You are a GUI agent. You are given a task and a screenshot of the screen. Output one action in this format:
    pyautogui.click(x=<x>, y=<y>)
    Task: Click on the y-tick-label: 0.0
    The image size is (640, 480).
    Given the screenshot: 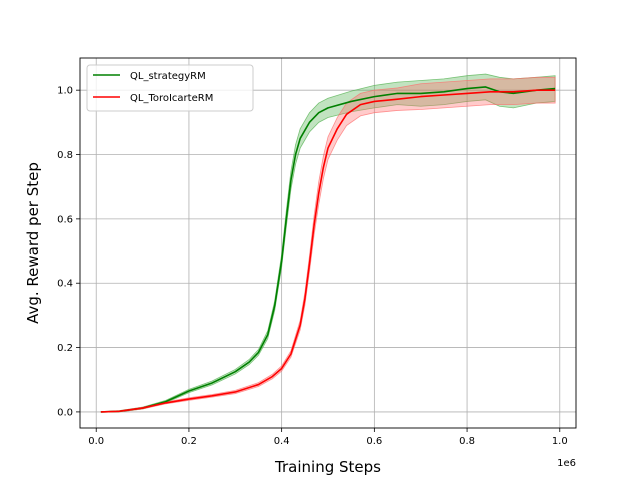 What is the action you would take?
    pyautogui.click(x=65, y=412)
    